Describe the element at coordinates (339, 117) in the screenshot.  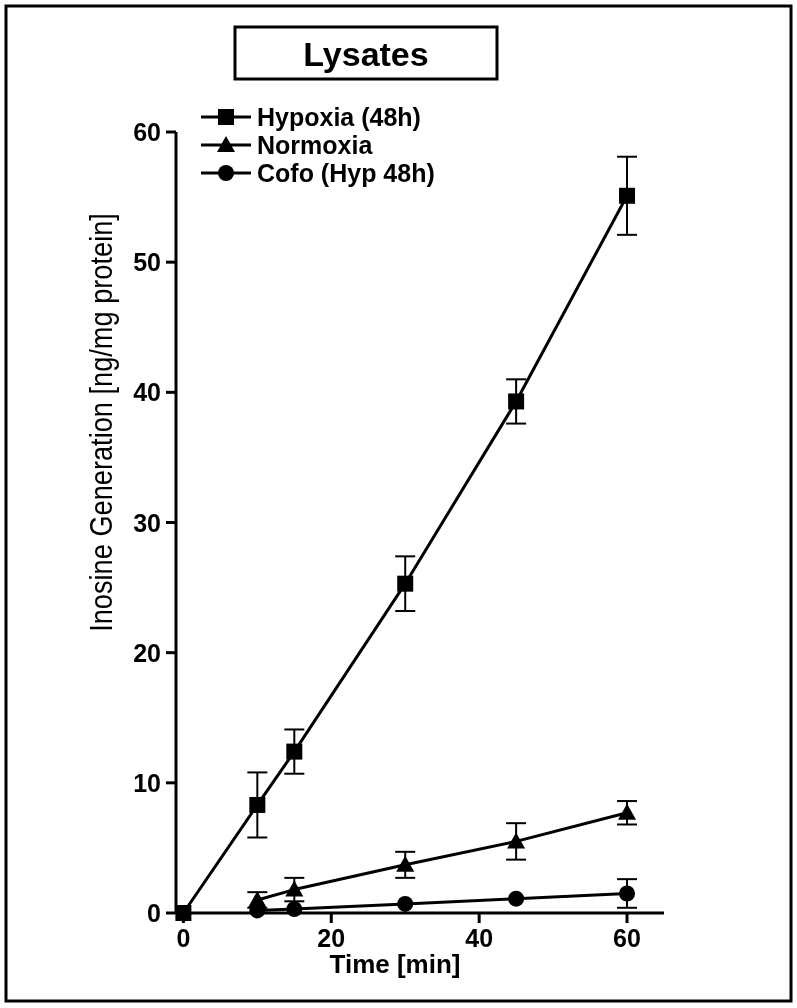
I see `legend-label: Hypoxia (48h)` at that location.